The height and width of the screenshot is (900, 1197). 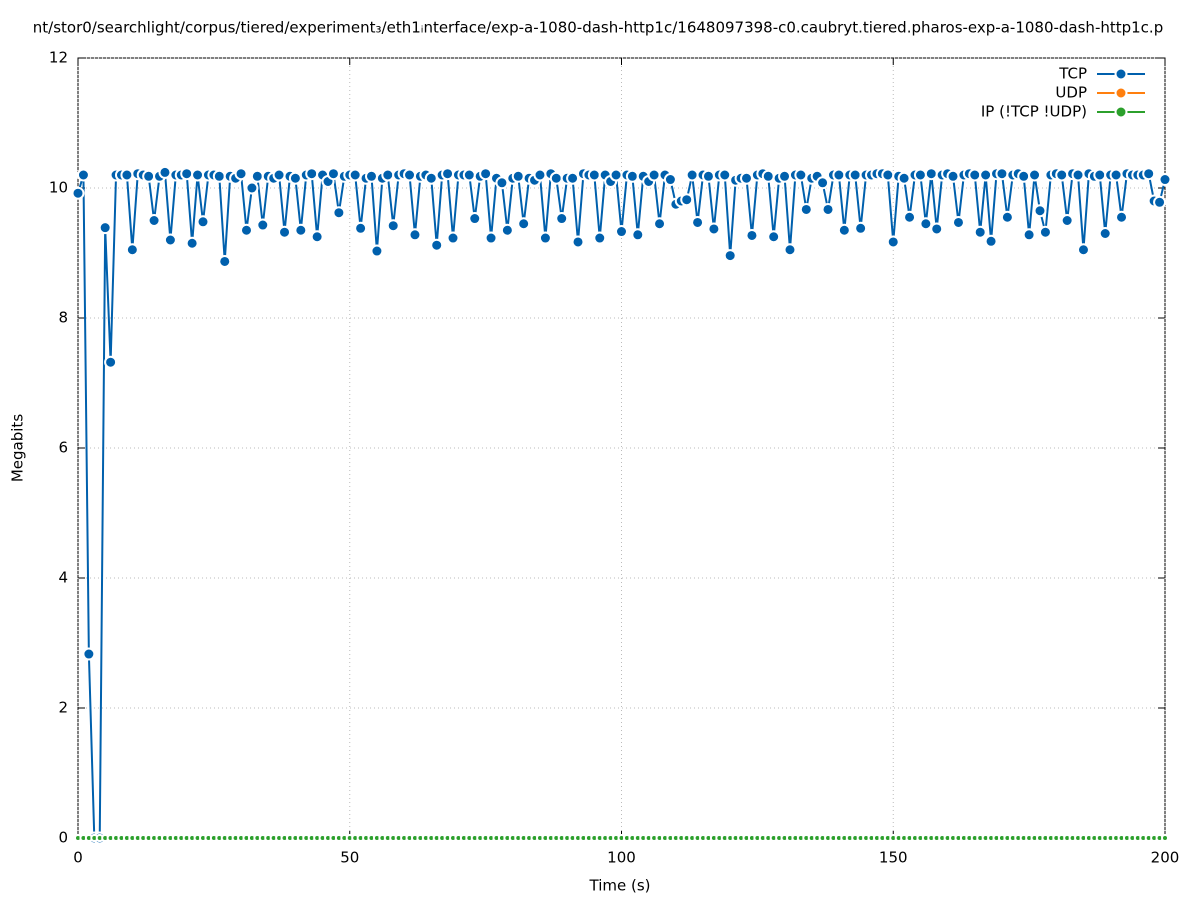 I want to click on y-tick-label: 2, so click(x=63, y=708).